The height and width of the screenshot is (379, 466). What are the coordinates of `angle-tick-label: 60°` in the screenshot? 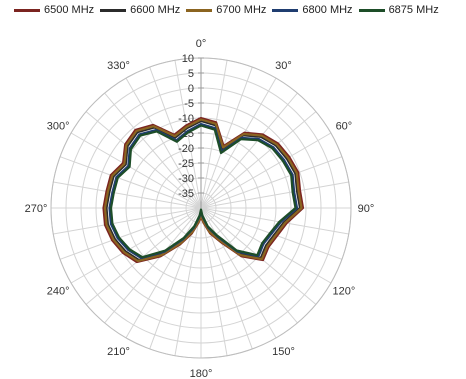 It's located at (344, 127).